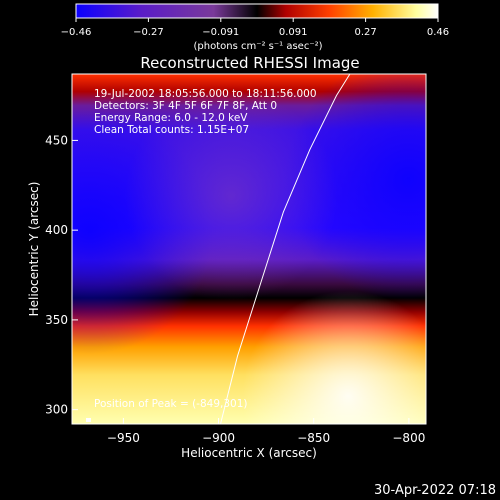 The height and width of the screenshot is (500, 500). Describe the element at coordinates (255, 28) in the screenshot. I see `colorbar-ticks: −0.46 −0.27 −0.091 0.091 0.27 0.46` at that location.